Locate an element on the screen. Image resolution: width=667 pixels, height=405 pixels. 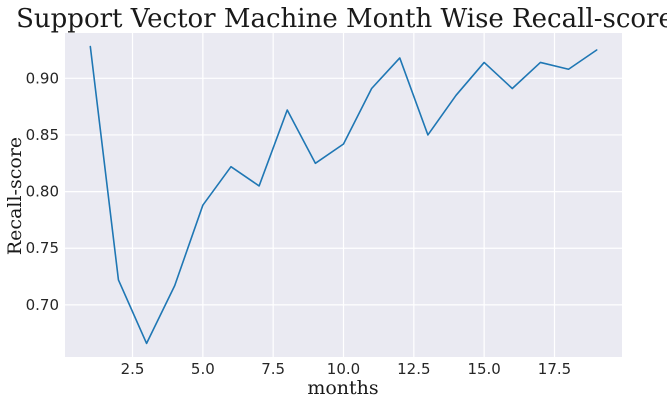
y-tick-label: 0.75 is located at coordinates (42, 248).